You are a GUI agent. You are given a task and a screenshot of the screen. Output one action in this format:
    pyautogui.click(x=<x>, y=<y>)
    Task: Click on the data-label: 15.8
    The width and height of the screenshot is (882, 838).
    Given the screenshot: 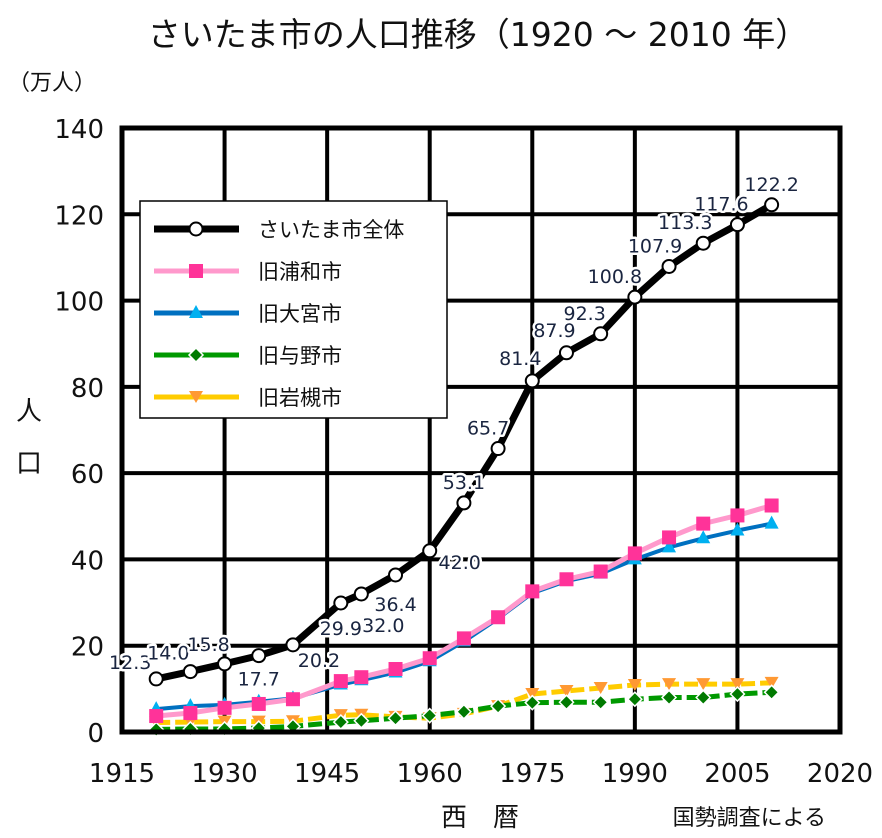 What is the action you would take?
    pyautogui.click(x=208, y=645)
    